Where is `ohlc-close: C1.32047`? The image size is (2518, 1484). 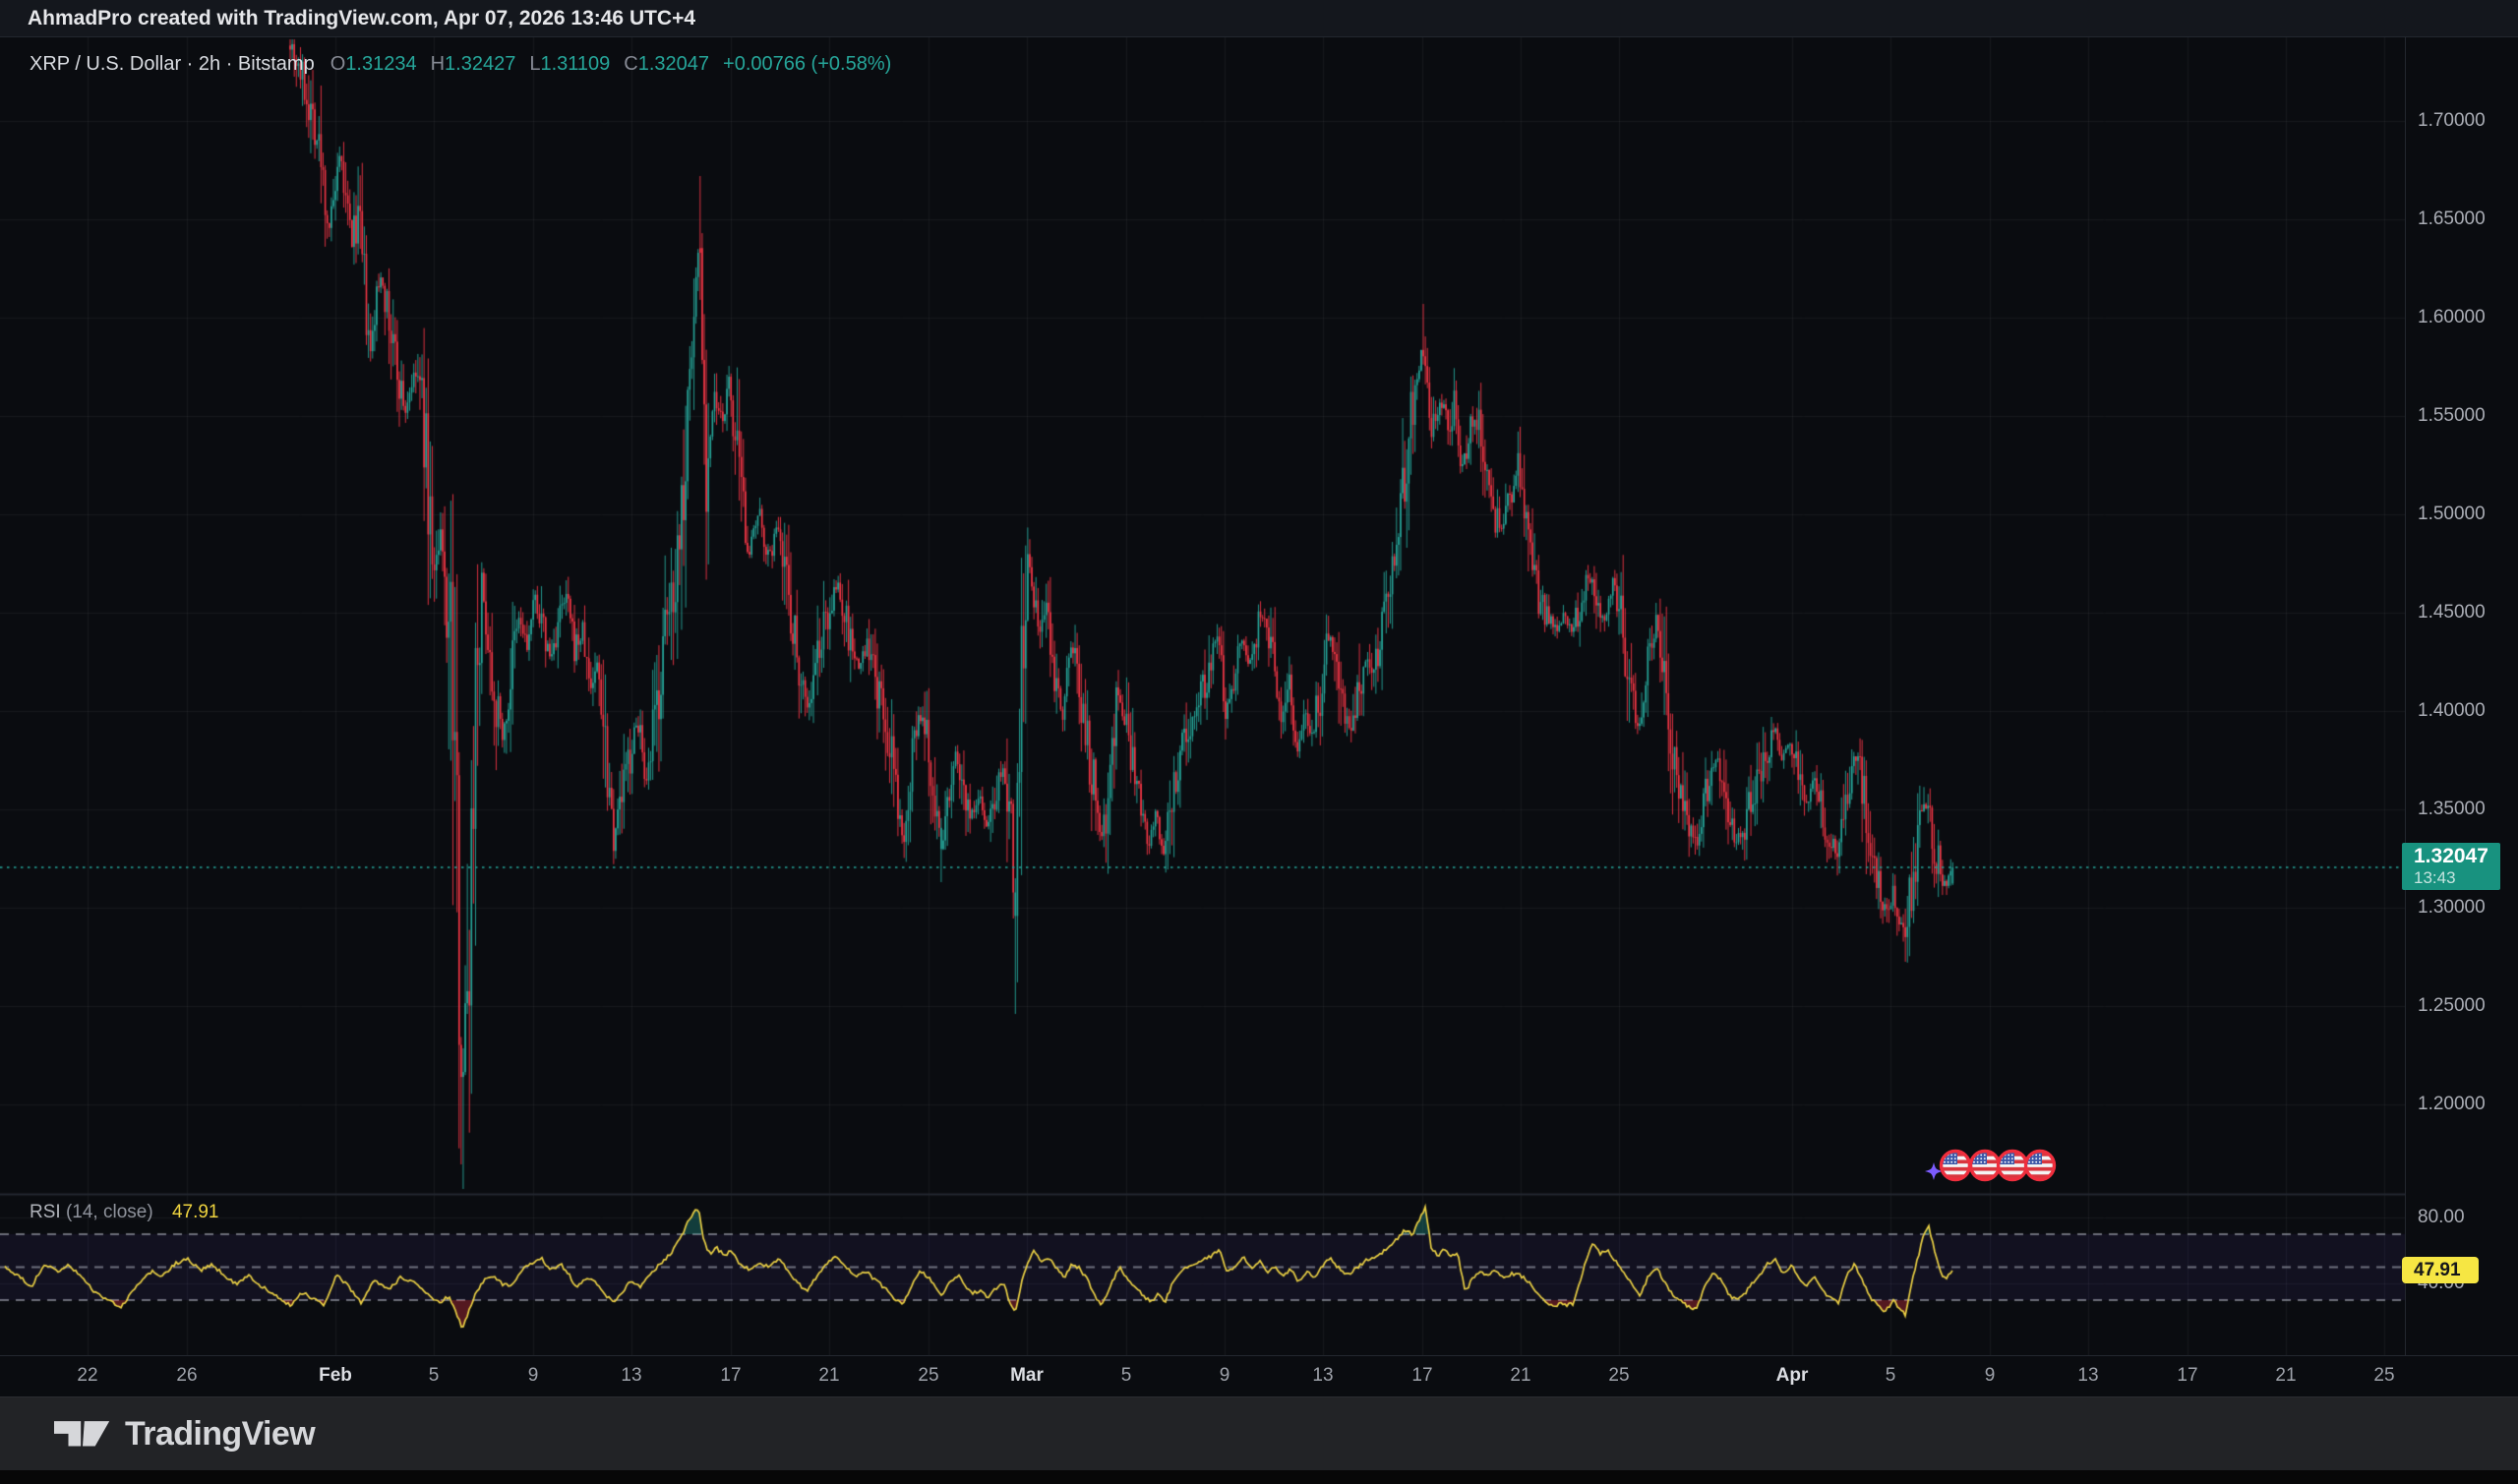
ohlc-close: C1.32047 is located at coordinates (667, 64).